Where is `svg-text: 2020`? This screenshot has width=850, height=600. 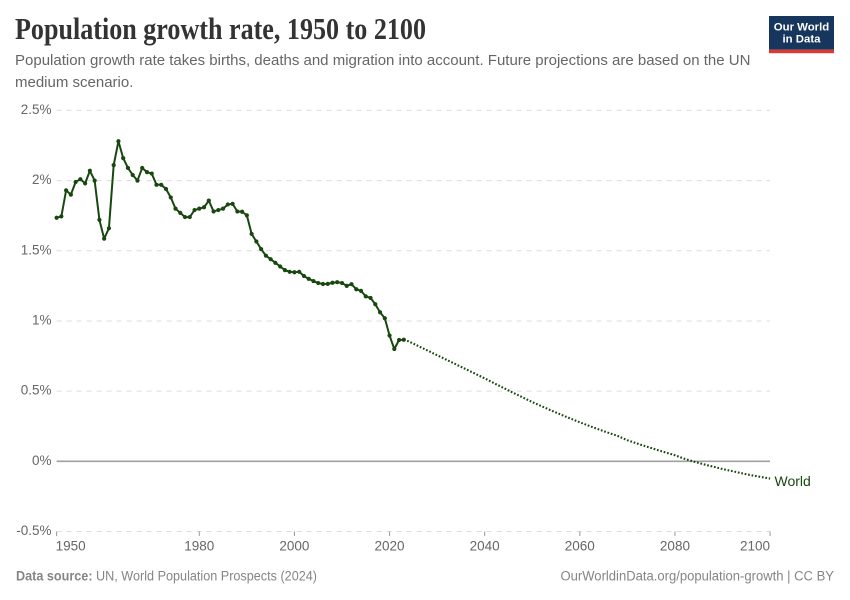
svg-text: 2020 is located at coordinates (390, 546).